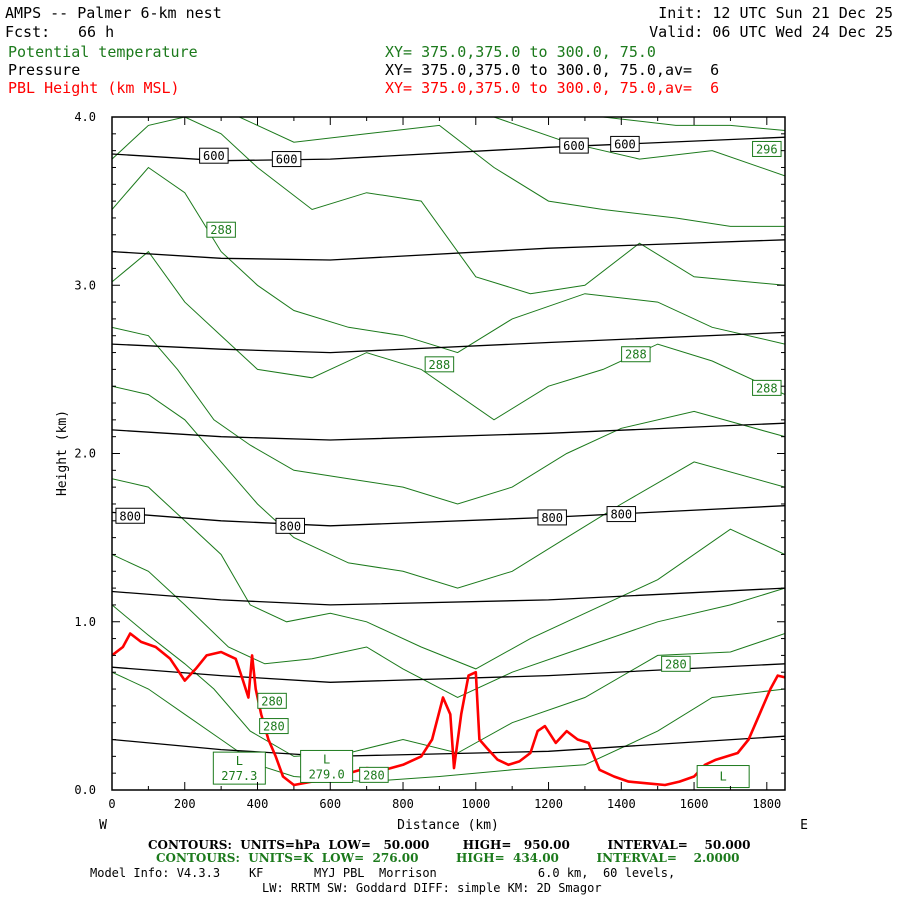 This screenshot has height=900, width=900. I want to click on low-marker-letter-2: L, so click(723, 777).